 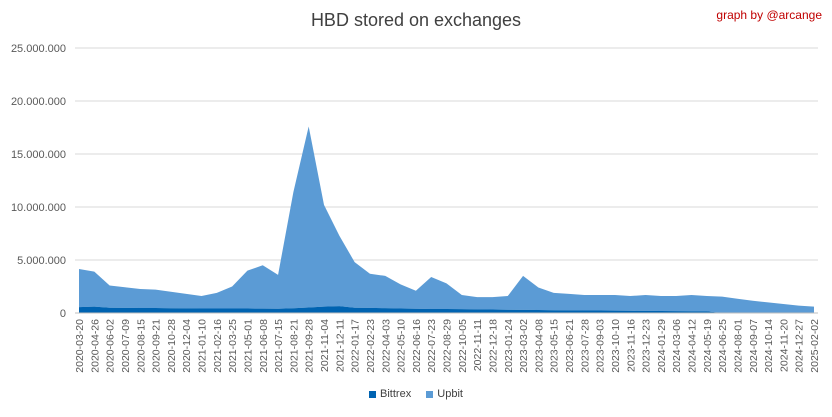 I want to click on y-tick-label: 25.000.000, so click(x=38, y=49).